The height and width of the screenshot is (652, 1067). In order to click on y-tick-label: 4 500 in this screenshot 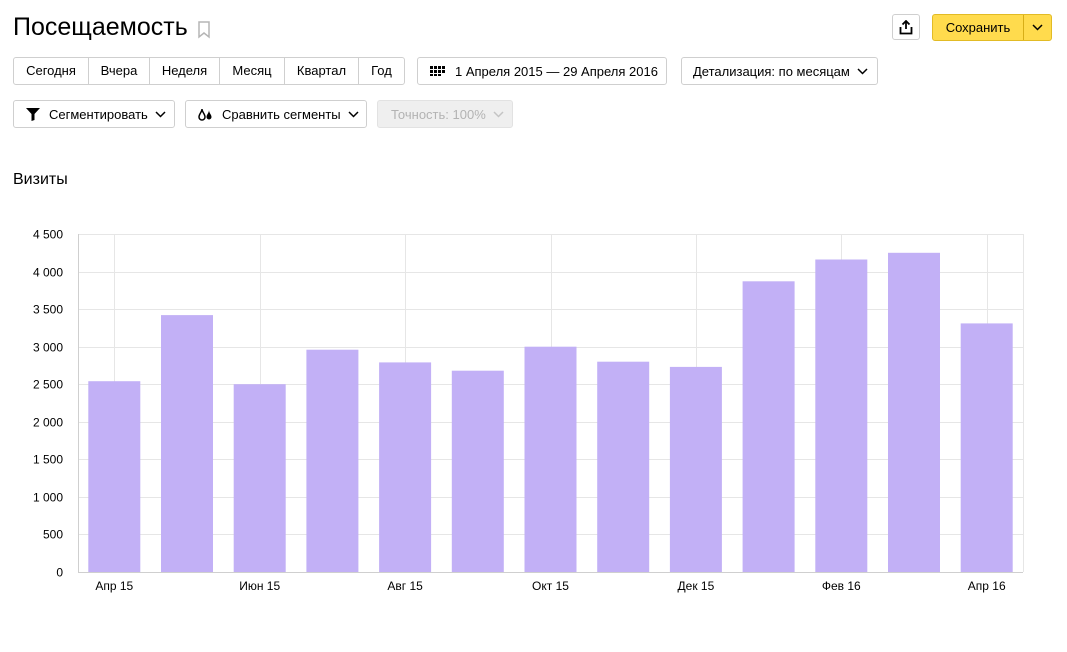, I will do `click(48, 235)`.